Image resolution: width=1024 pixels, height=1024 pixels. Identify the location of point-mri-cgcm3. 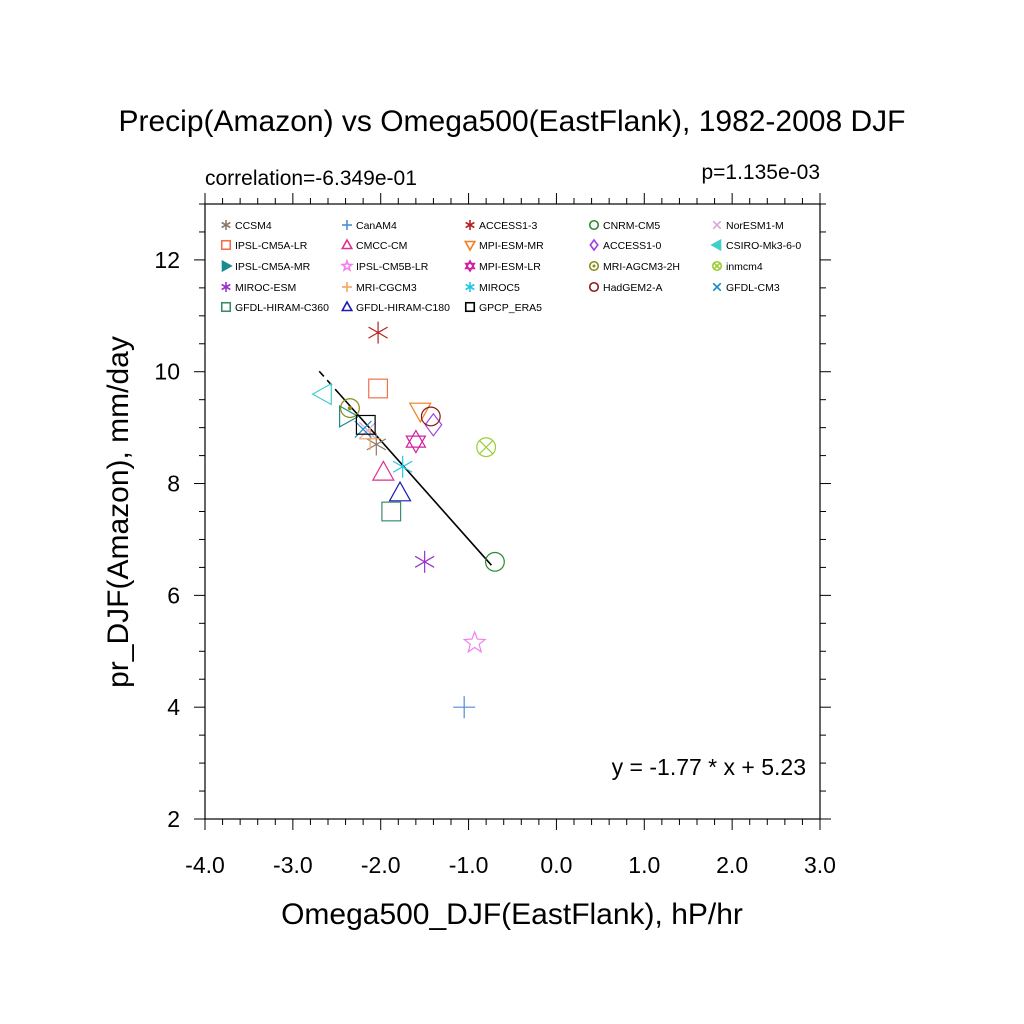
(370, 438).